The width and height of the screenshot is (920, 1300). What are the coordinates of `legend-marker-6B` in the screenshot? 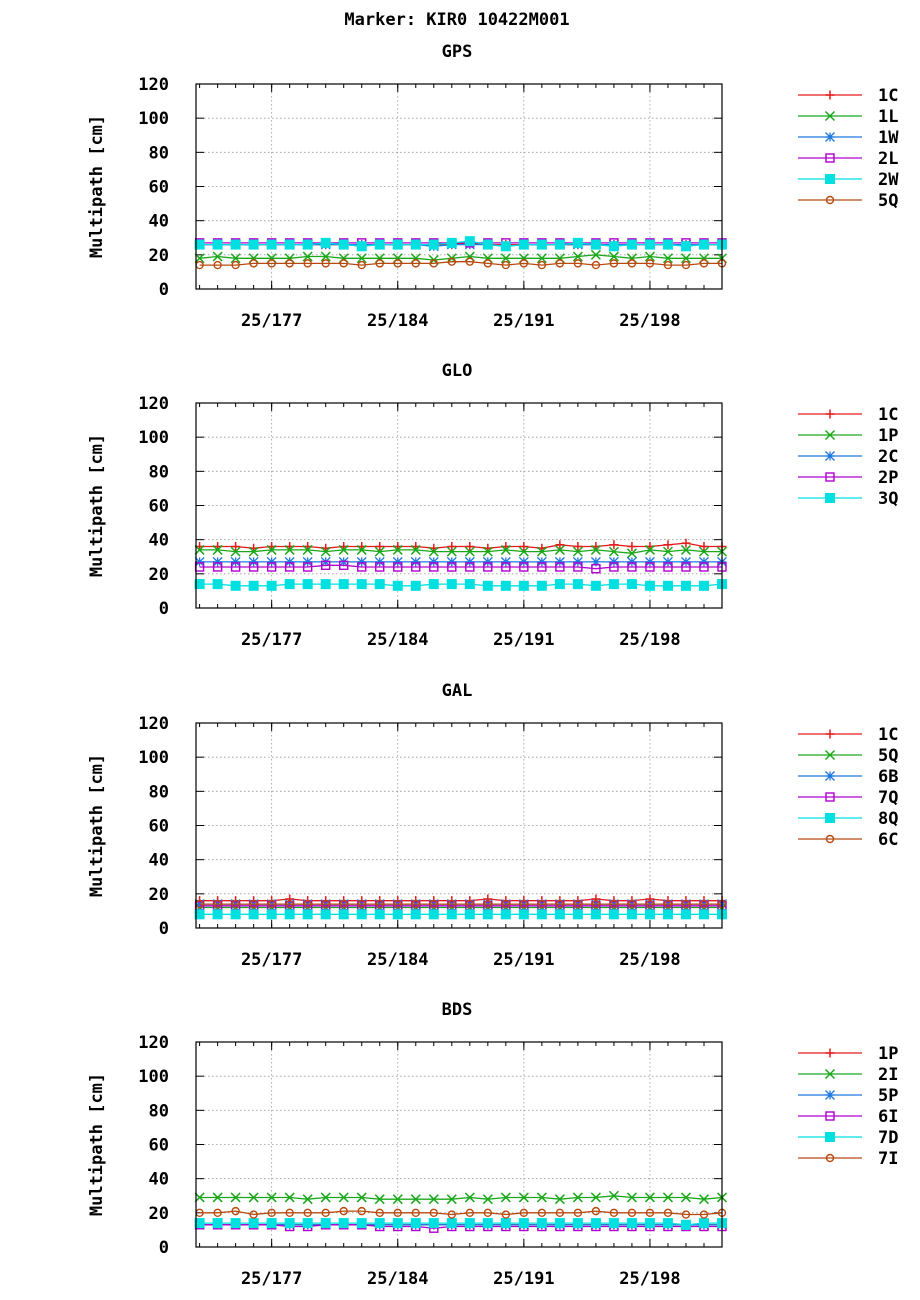 It's located at (830, 776).